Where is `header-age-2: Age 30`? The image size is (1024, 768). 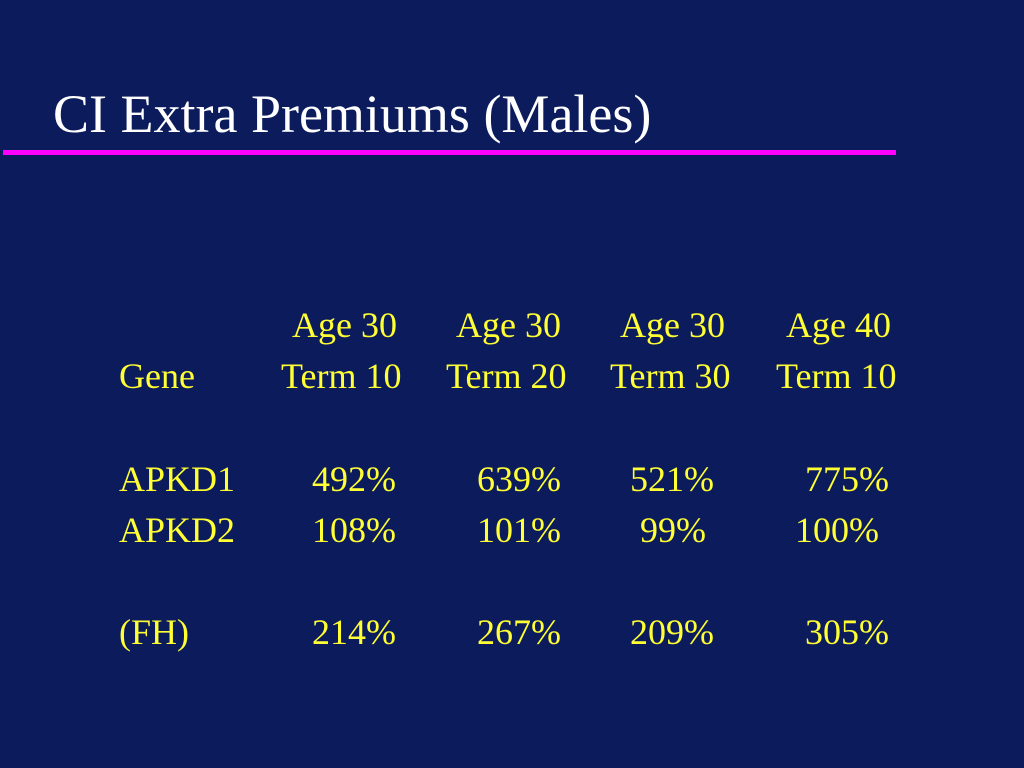 header-age-2: Age 30 is located at coordinates (508, 325).